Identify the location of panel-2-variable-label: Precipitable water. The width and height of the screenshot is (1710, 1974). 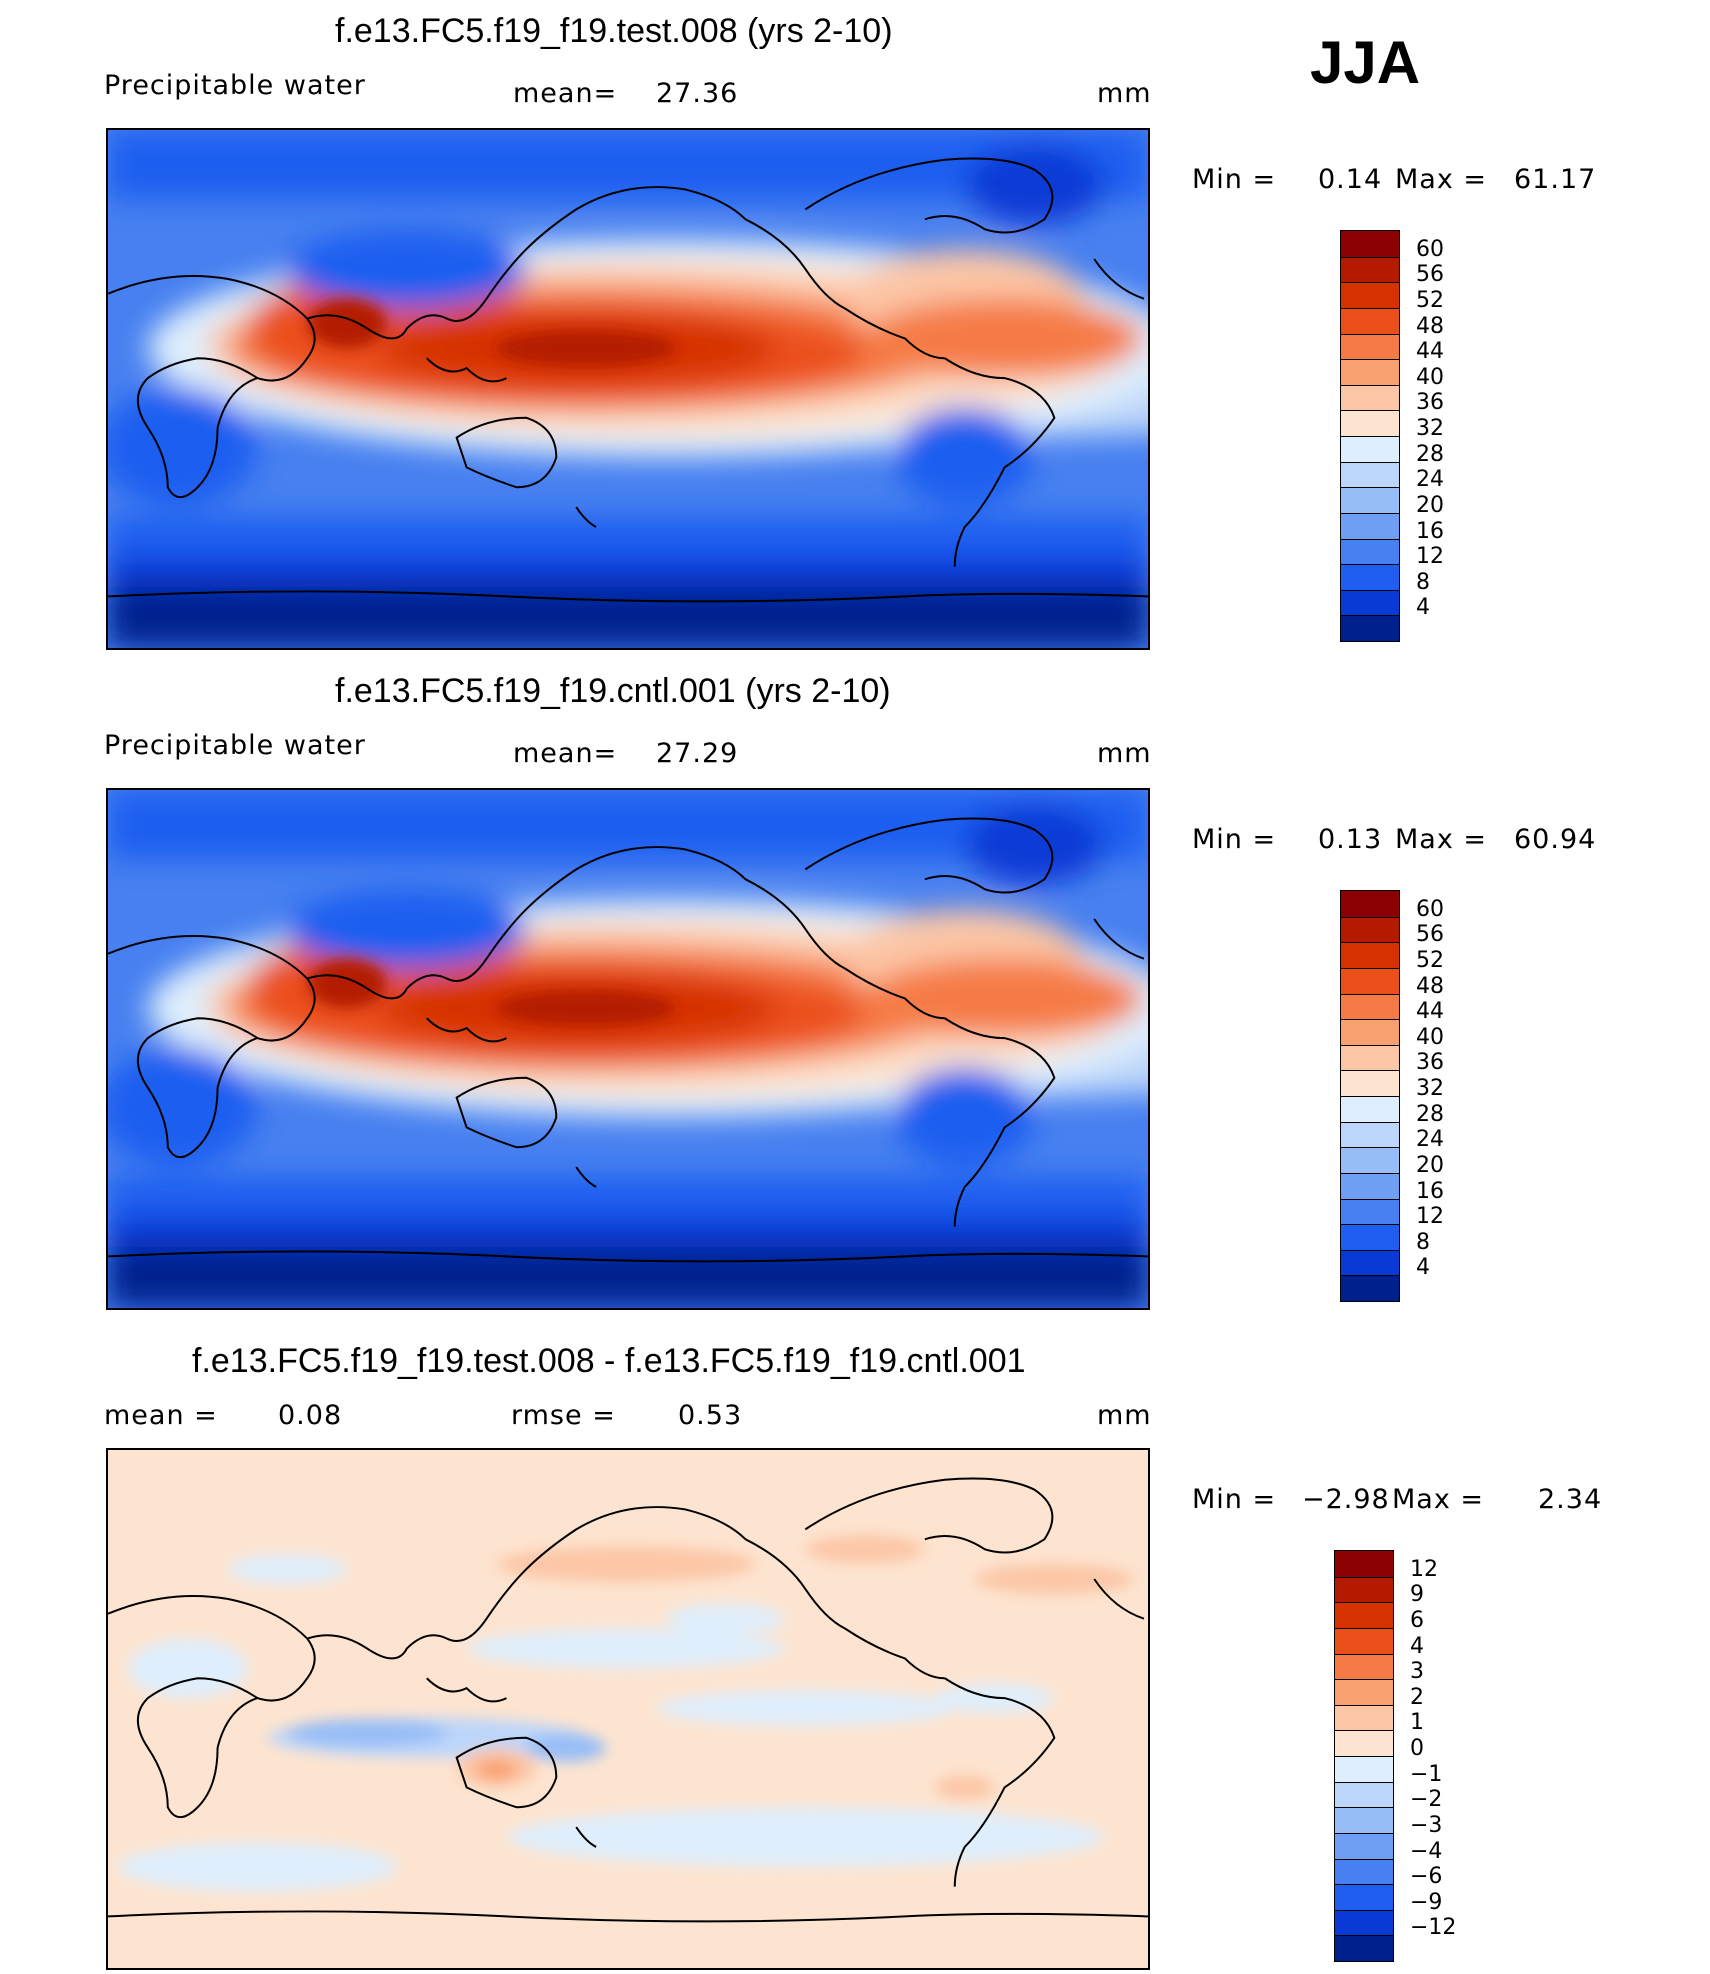
(235, 745).